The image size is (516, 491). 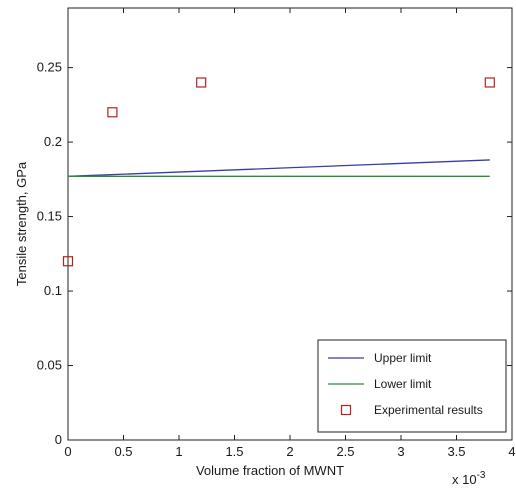 What do you see at coordinates (270, 470) in the screenshot?
I see `x-axis-label: Volume fraction of MWNT` at bounding box center [270, 470].